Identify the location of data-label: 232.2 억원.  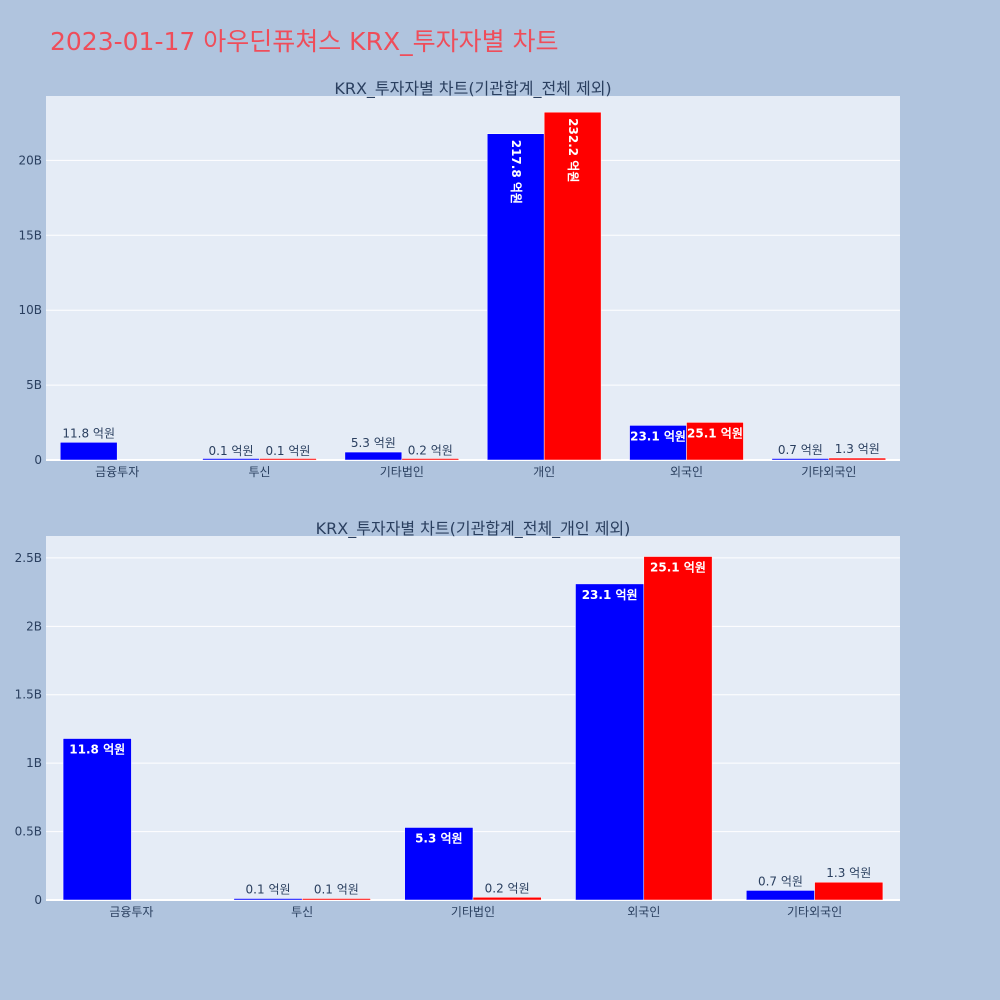
(573, 150).